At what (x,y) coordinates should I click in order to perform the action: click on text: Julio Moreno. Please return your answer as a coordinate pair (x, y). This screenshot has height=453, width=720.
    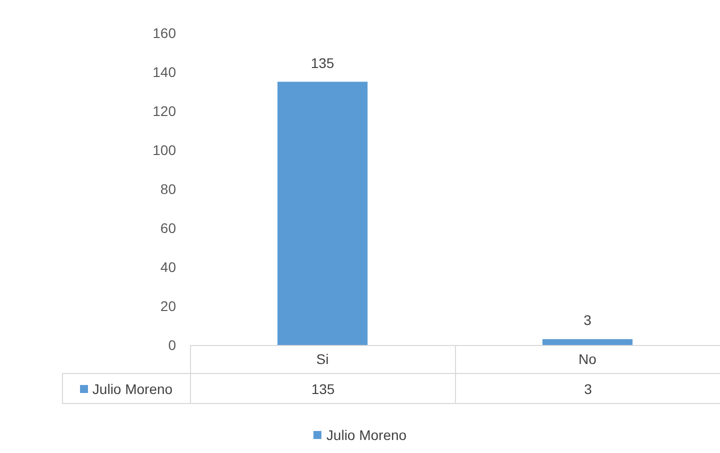
    Looking at the image, I should click on (132, 388).